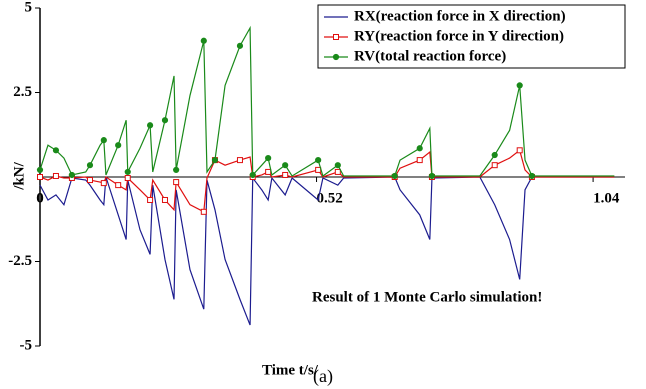  Describe the element at coordinates (40, 198) in the screenshot. I see `x-tick-label: 0` at that location.